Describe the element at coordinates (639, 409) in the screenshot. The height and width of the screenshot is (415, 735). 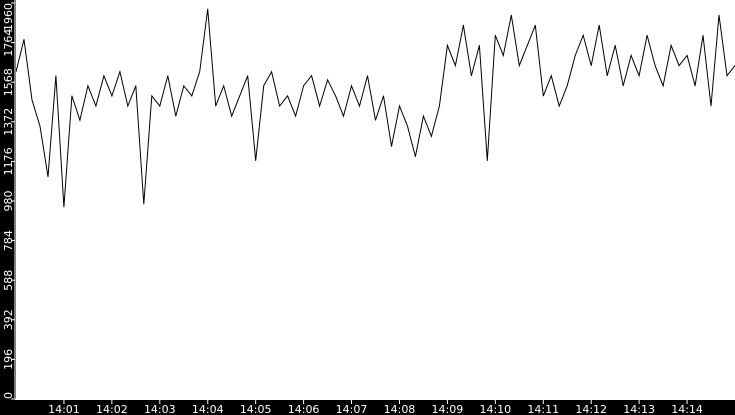
I see `x-tick-label: 14:13` at that location.